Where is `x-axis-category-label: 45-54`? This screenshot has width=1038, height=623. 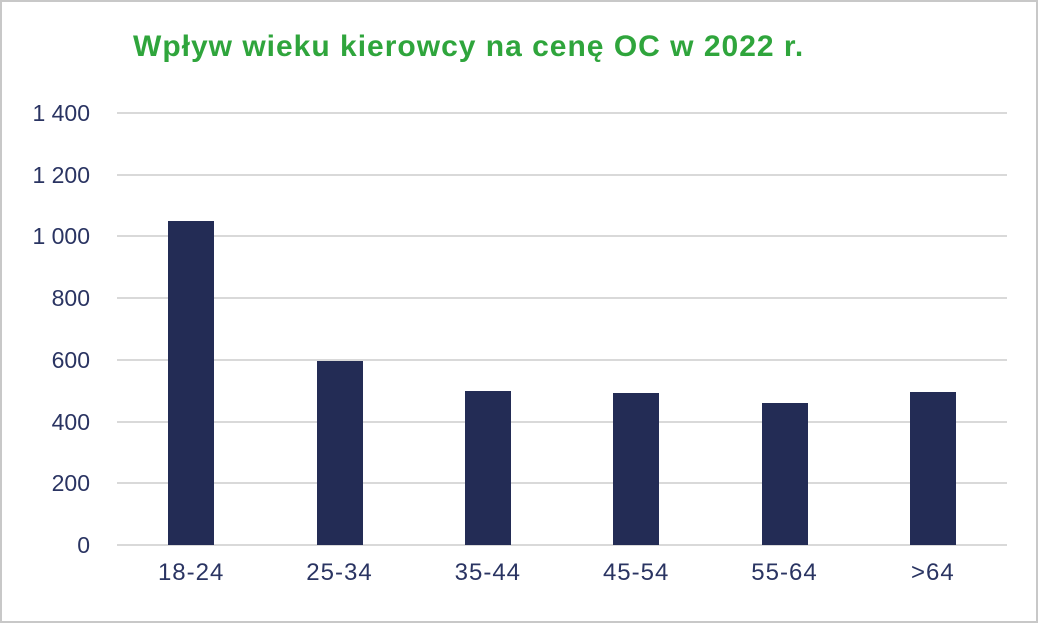
x-axis-category-label: 45-54 is located at coordinates (636, 572).